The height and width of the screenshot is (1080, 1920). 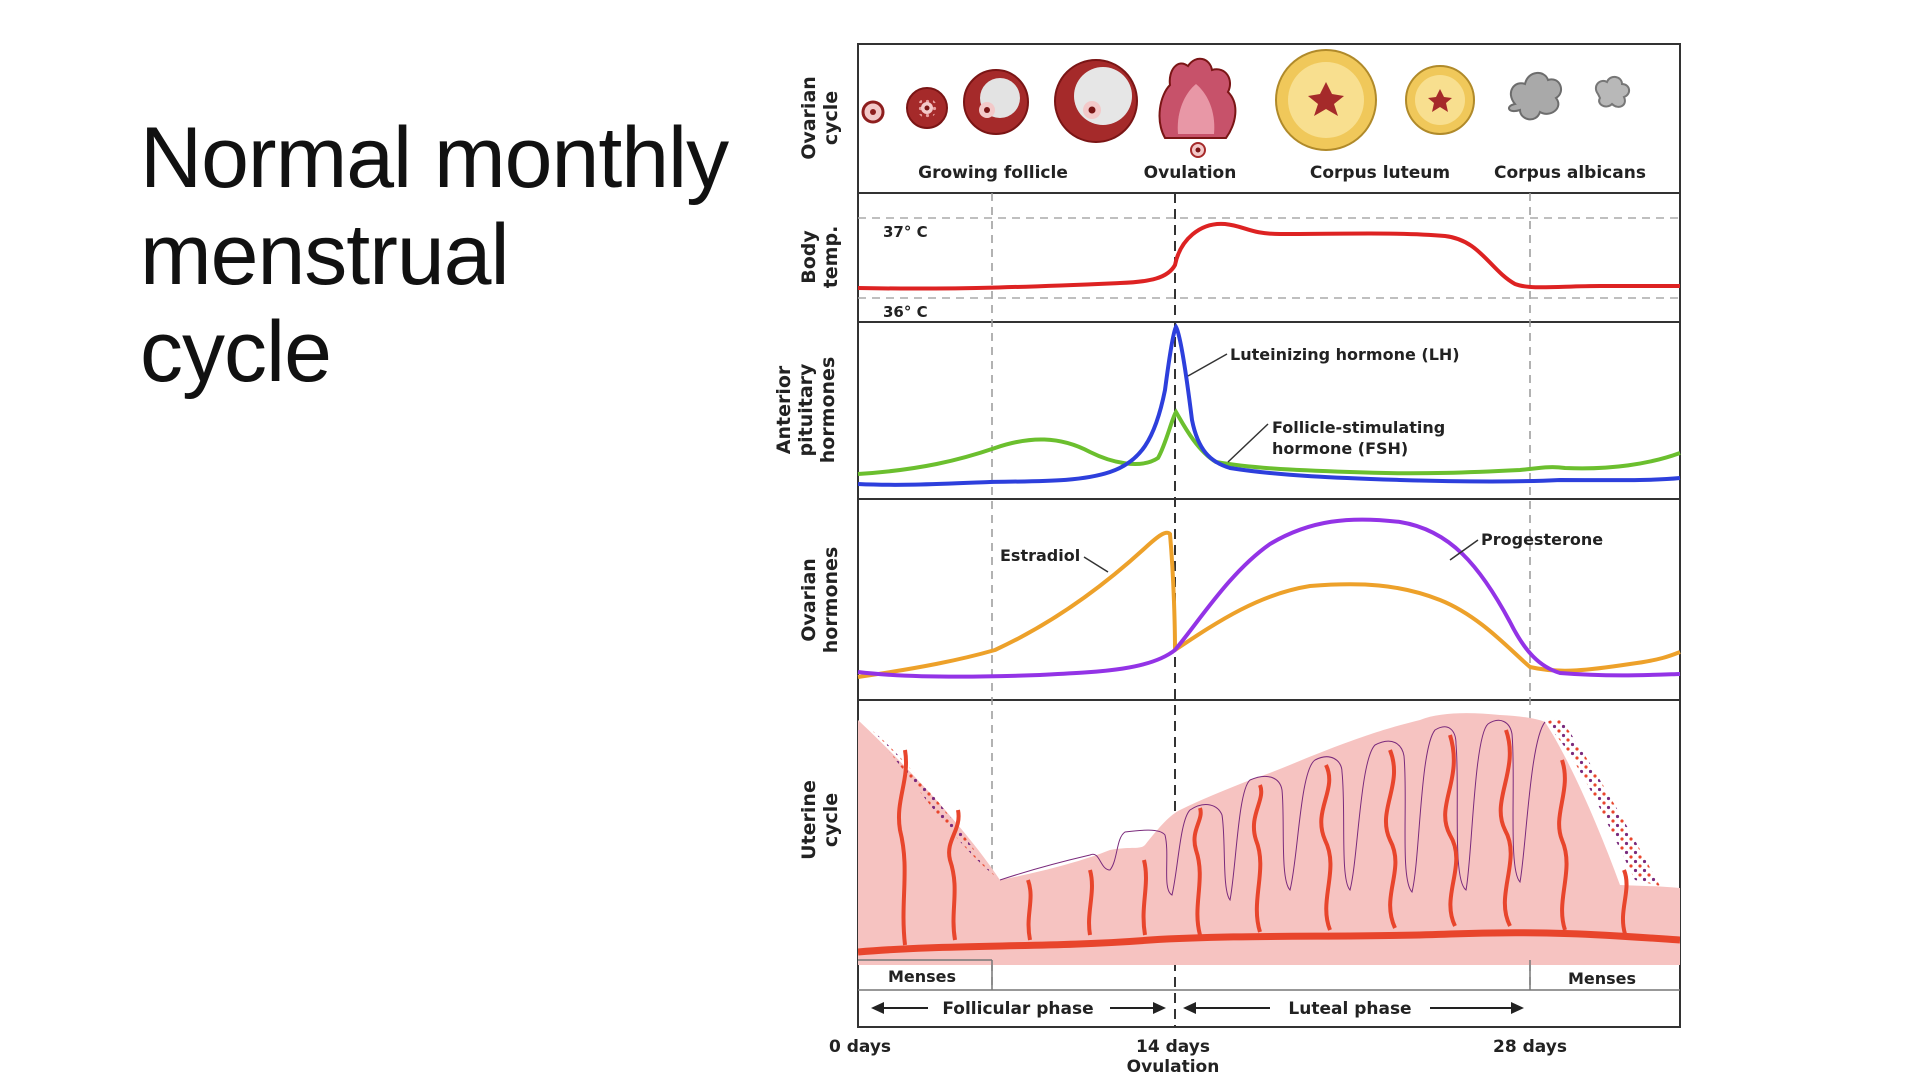 I want to click on title-line-3: cycle, so click(x=236, y=352).